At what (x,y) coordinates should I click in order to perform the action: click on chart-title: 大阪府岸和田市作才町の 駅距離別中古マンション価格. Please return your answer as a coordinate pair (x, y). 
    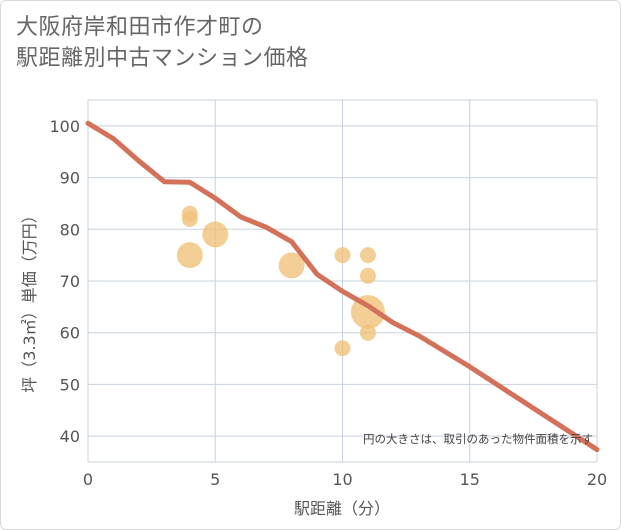
    Looking at the image, I should click on (296, 43).